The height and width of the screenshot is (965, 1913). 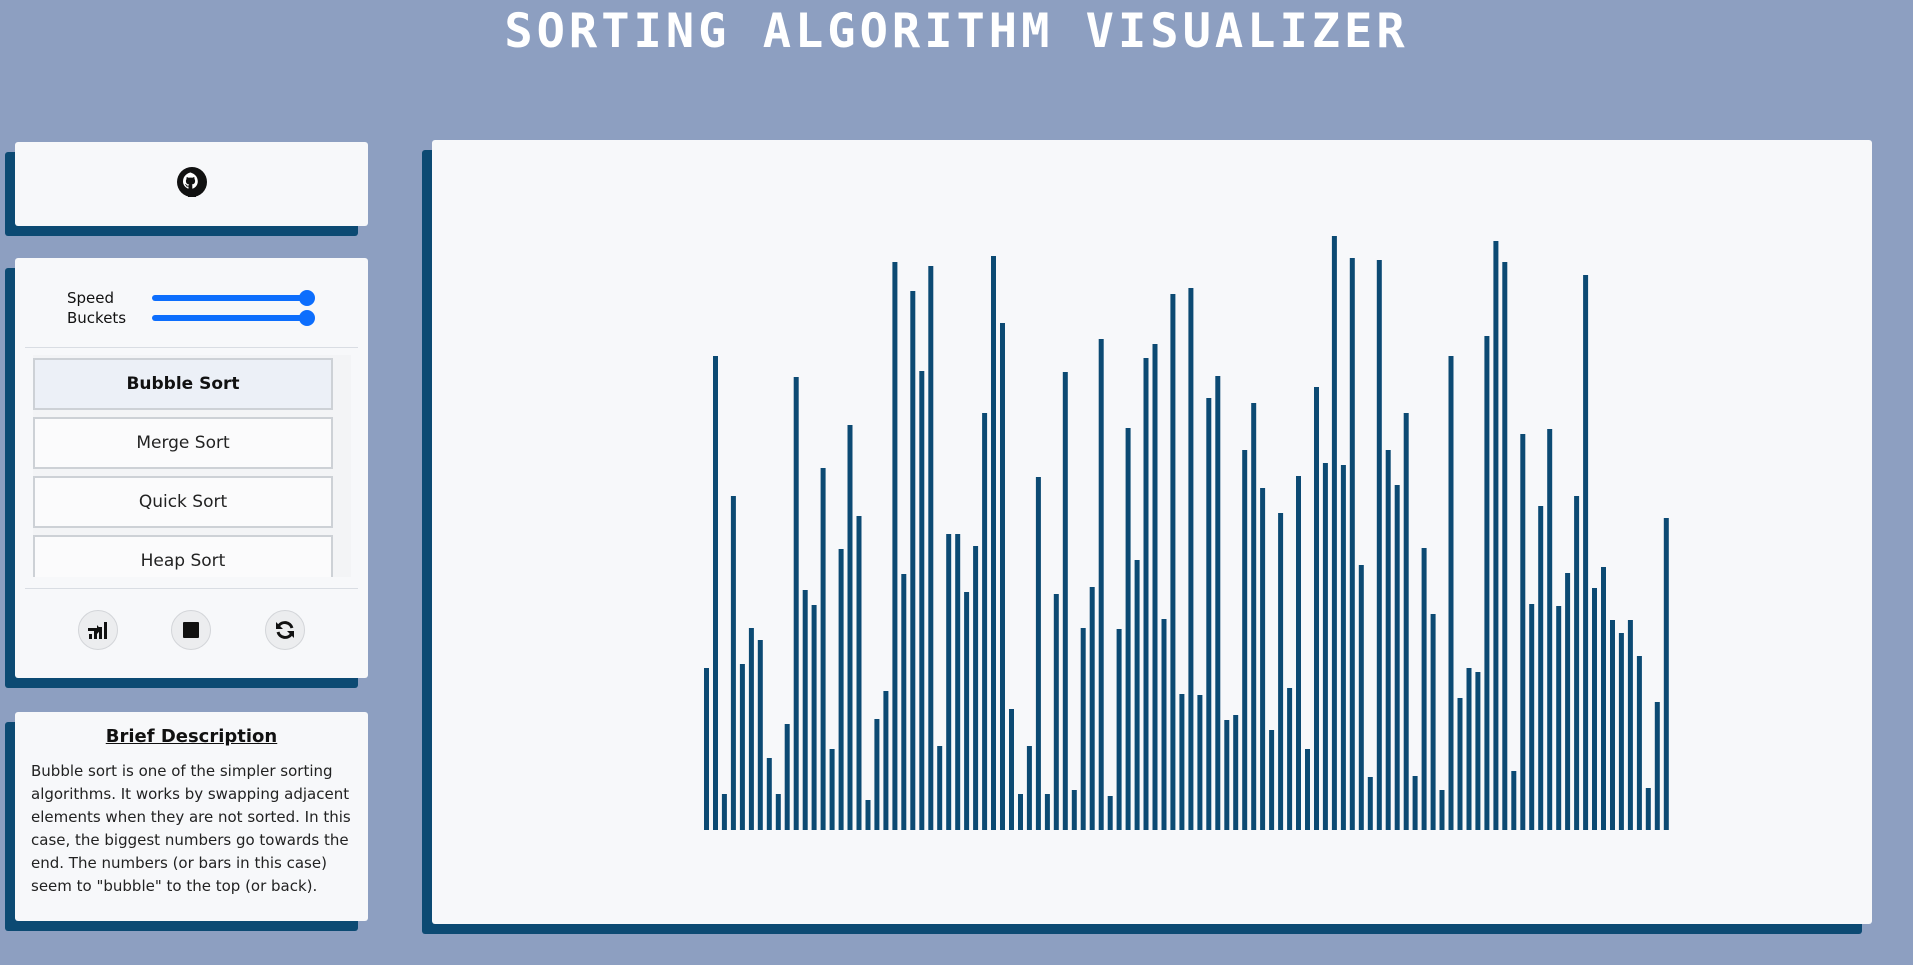 I want to click on speed-label: Speed, so click(x=91, y=298).